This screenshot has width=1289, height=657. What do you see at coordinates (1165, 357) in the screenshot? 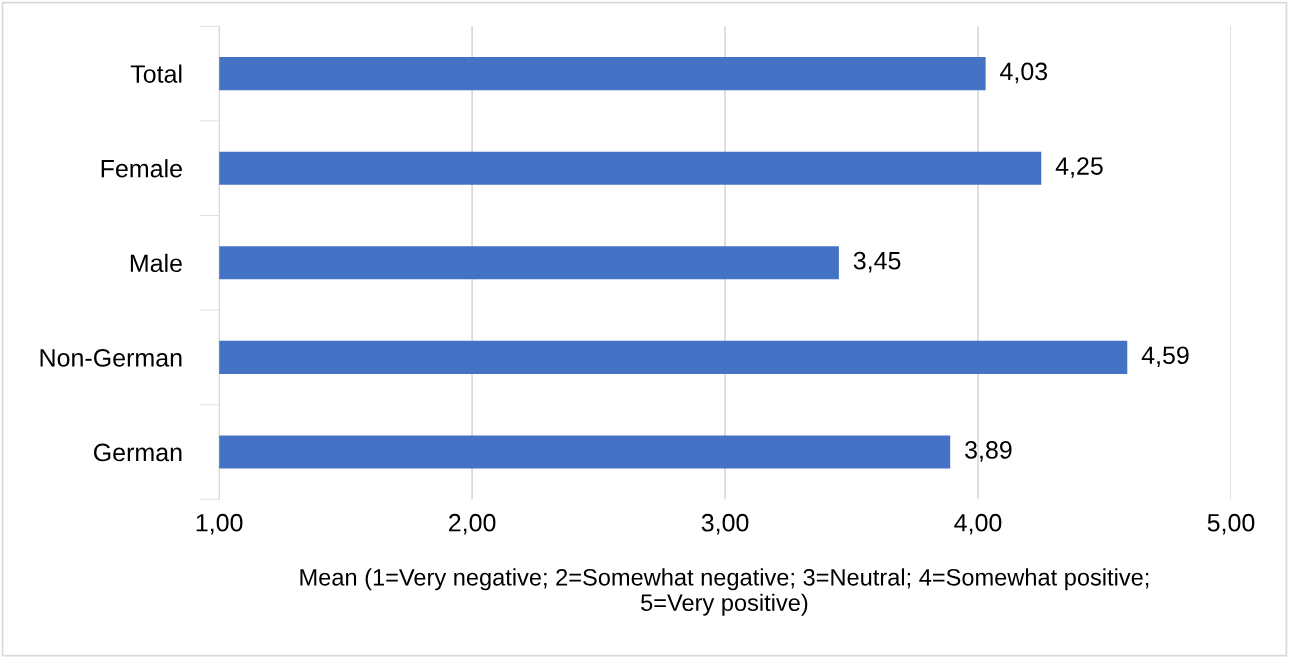
I see `data-label: 4,59` at bounding box center [1165, 357].